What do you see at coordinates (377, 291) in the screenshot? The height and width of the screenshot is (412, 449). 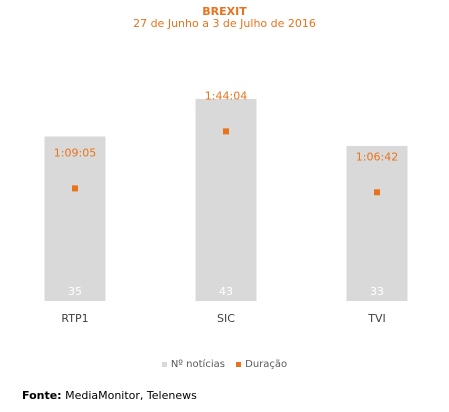 I see `bar-value-label-tvi: 33` at bounding box center [377, 291].